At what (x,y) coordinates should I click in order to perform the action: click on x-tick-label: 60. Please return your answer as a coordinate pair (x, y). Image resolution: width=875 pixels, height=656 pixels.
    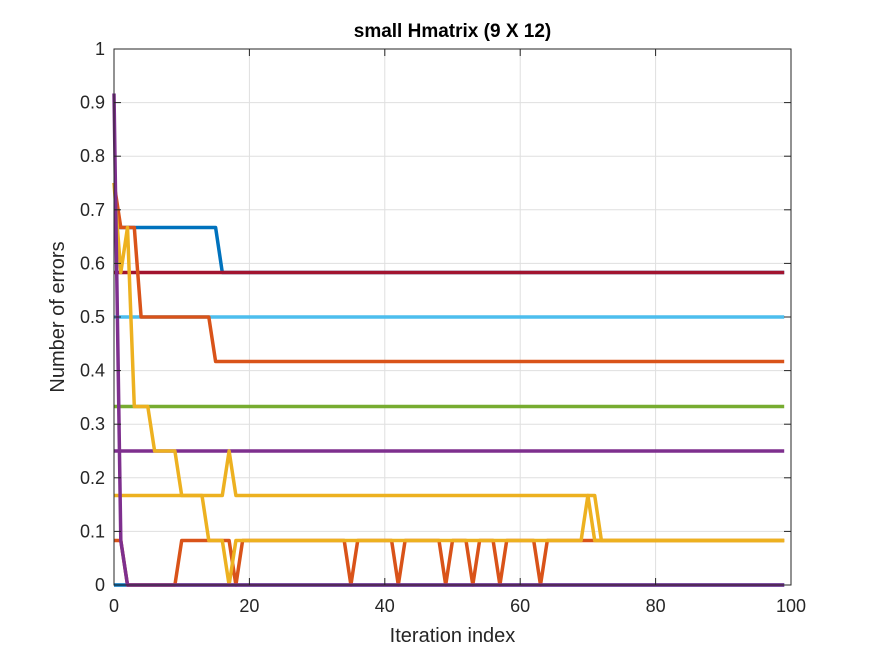
    Looking at the image, I should click on (520, 606).